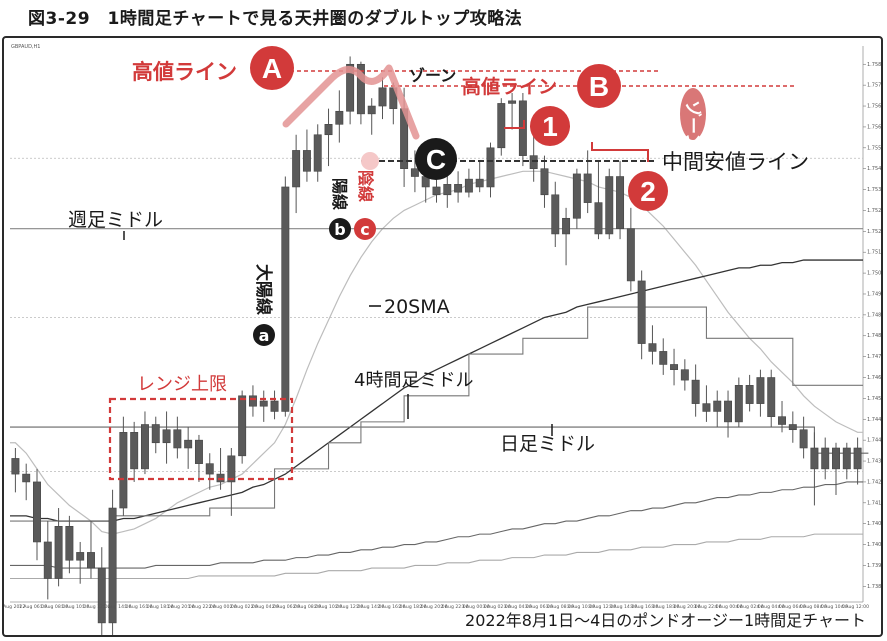  Describe the element at coordinates (560, 607) in the screenshot. I see `x-tick-label: 3 Aug 08:00` at that location.